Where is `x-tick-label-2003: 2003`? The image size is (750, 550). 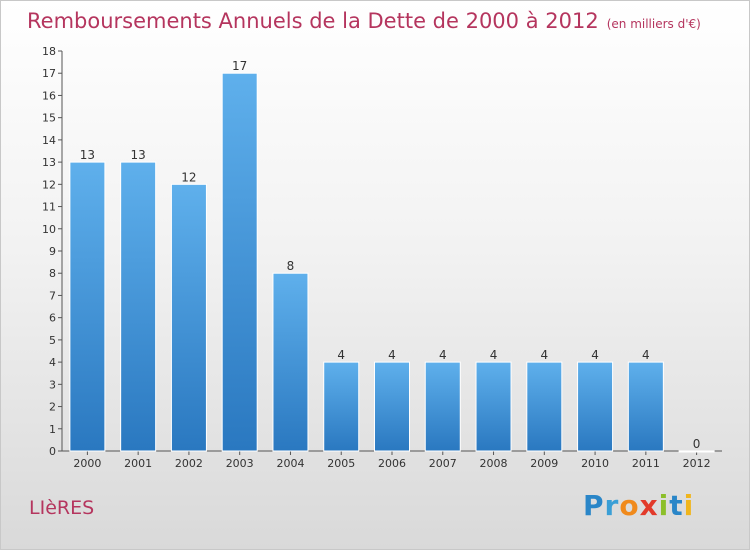
x-tick-label-2003: 2003 is located at coordinates (240, 463).